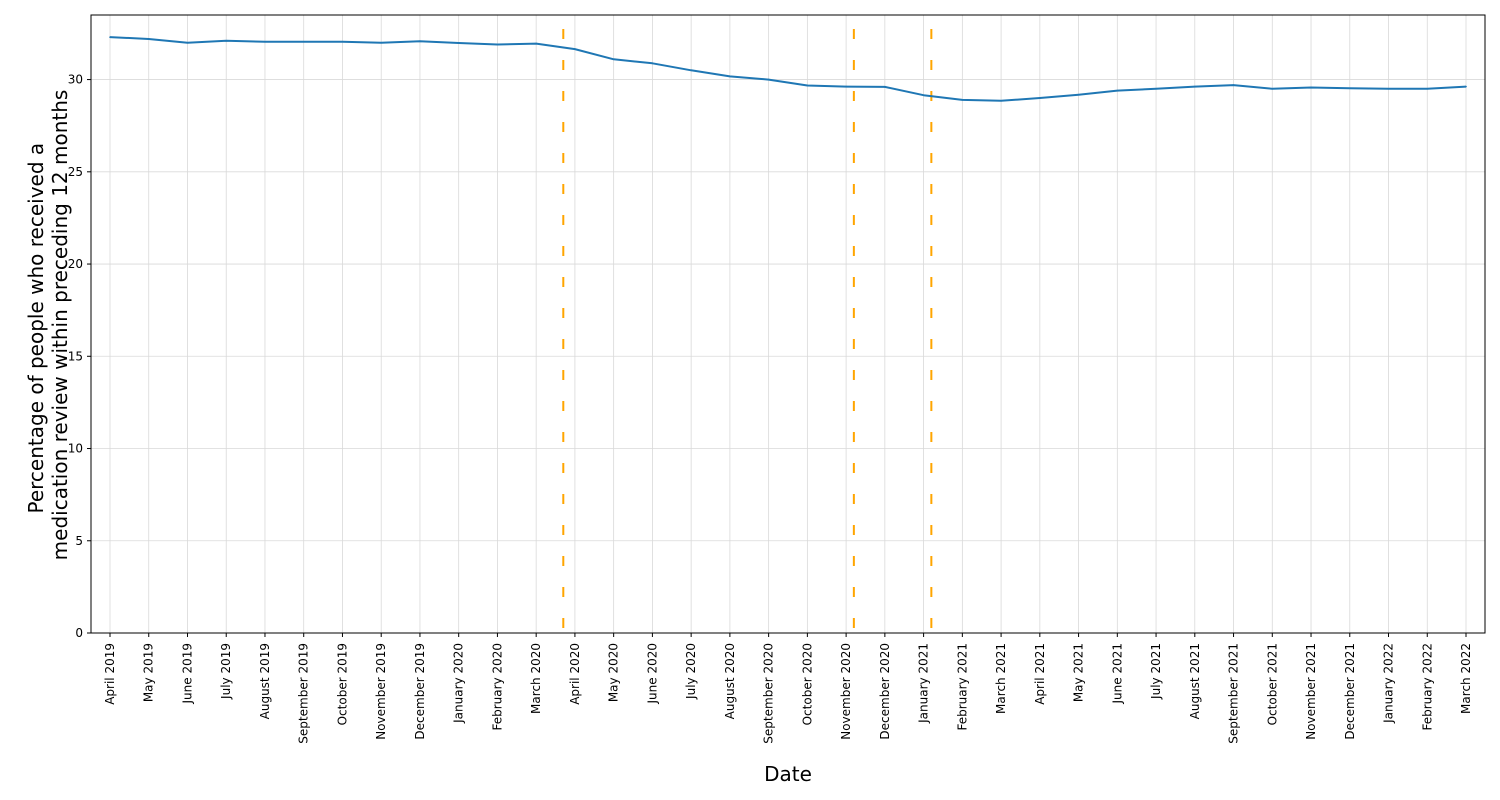  I want to click on x-tick-label: September 2021, so click(1234, 693).